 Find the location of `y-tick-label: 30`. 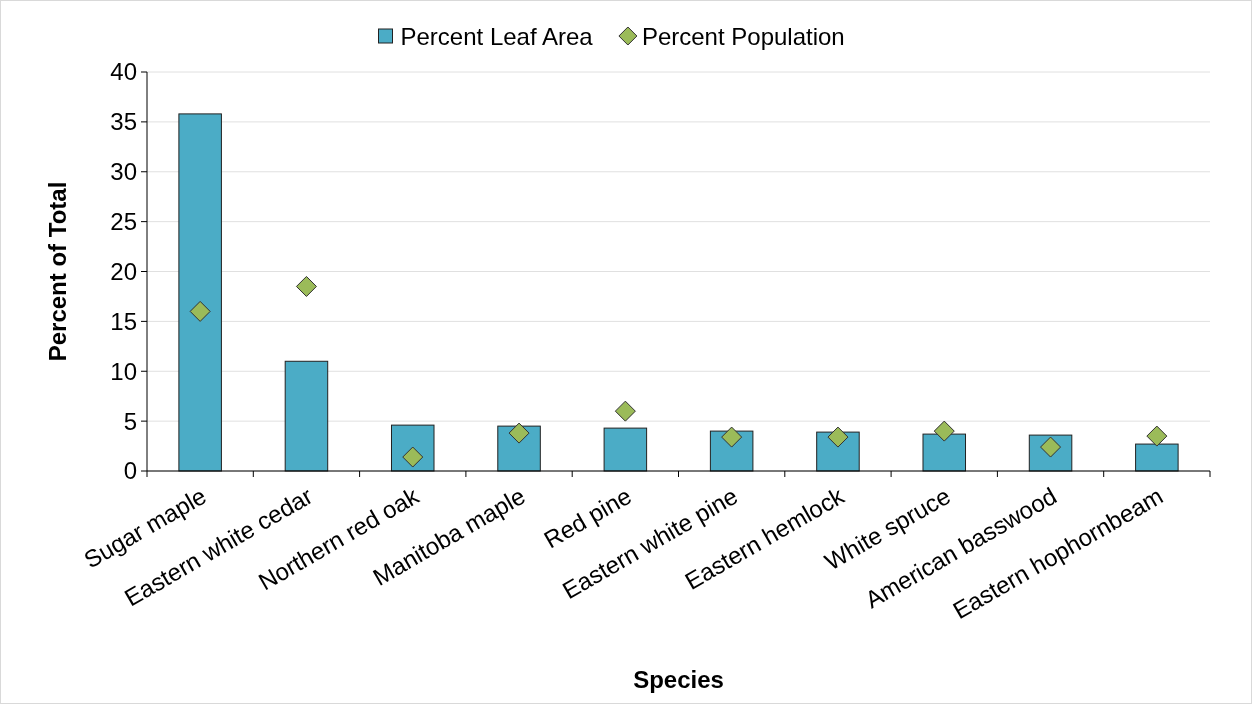

y-tick-label: 30 is located at coordinates (123, 172).